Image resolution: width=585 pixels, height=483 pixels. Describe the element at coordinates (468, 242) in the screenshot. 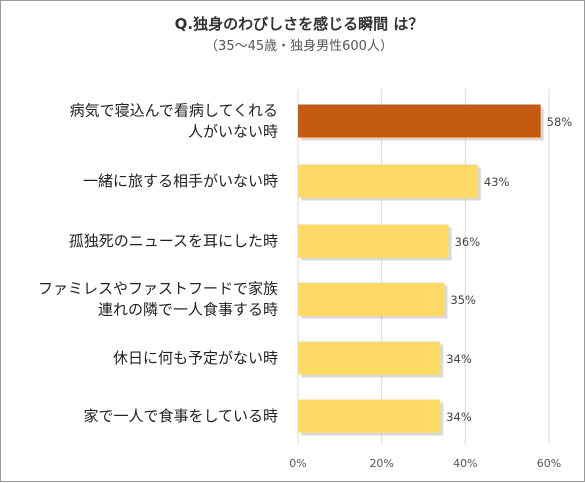

I see `data-label: 36%` at that location.